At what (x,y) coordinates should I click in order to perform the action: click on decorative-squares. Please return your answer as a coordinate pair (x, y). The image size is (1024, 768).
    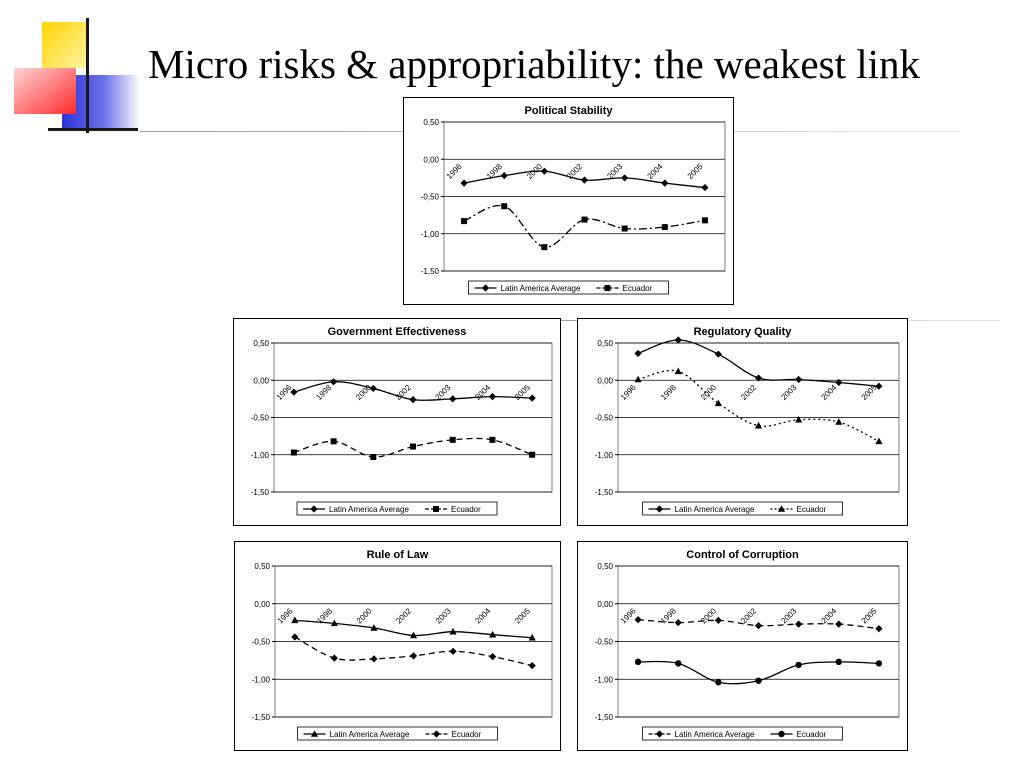
    Looking at the image, I should click on (77, 75).